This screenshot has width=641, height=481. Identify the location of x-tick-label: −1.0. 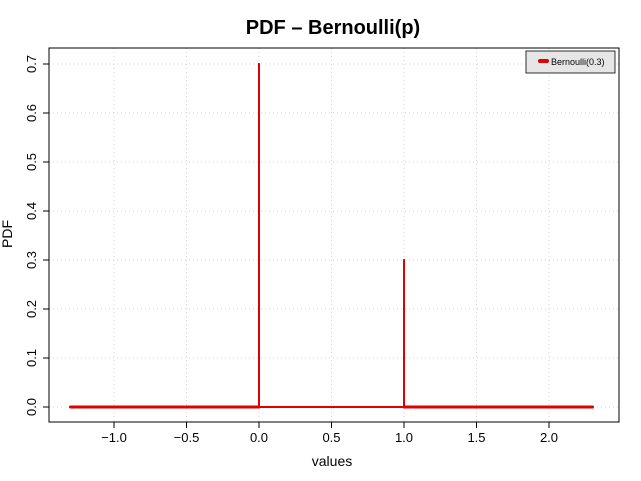
(114, 437).